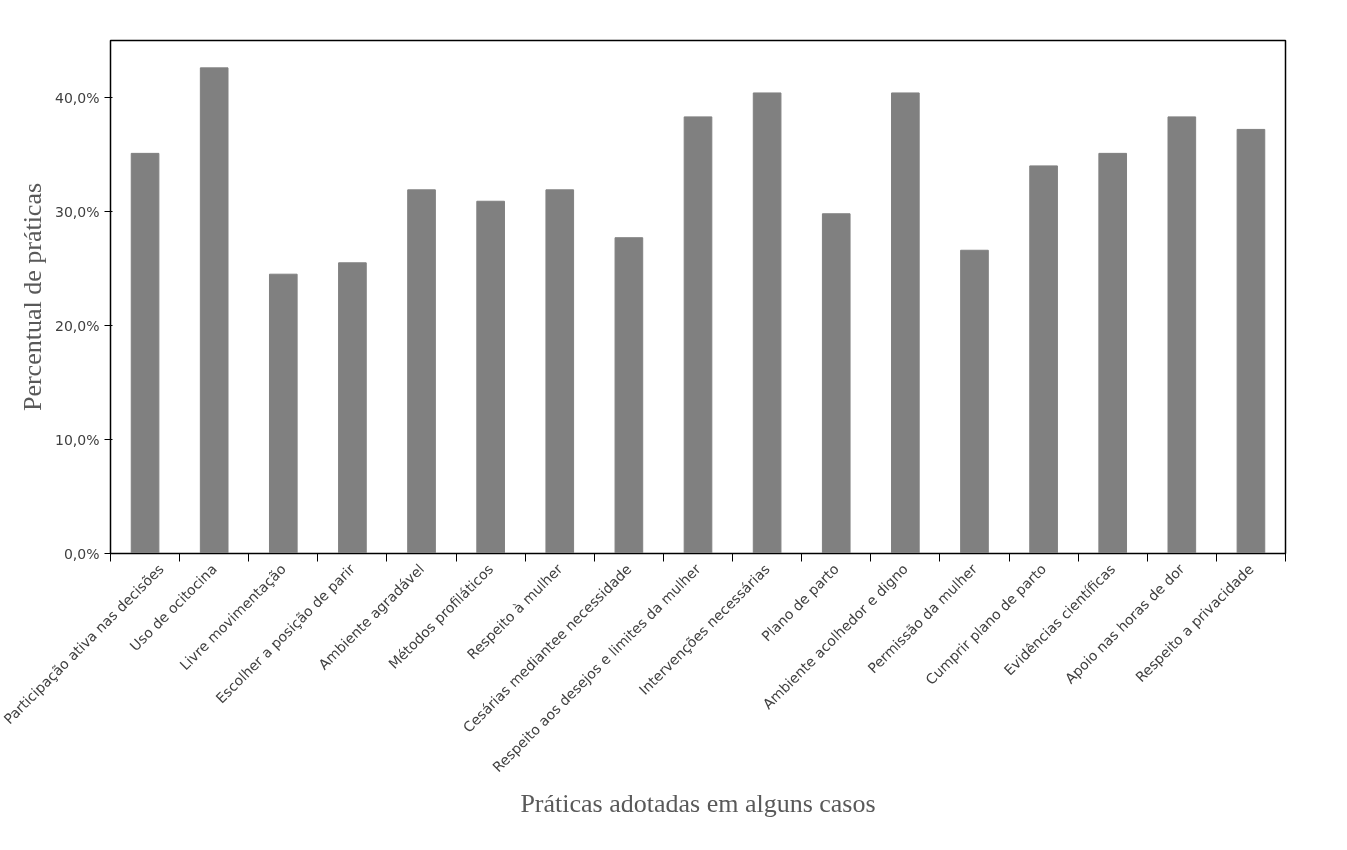 This screenshot has height=850, width=1347. What do you see at coordinates (698, 803) in the screenshot?
I see `x-axis-title: Práticas adotadas em alguns casos` at bounding box center [698, 803].